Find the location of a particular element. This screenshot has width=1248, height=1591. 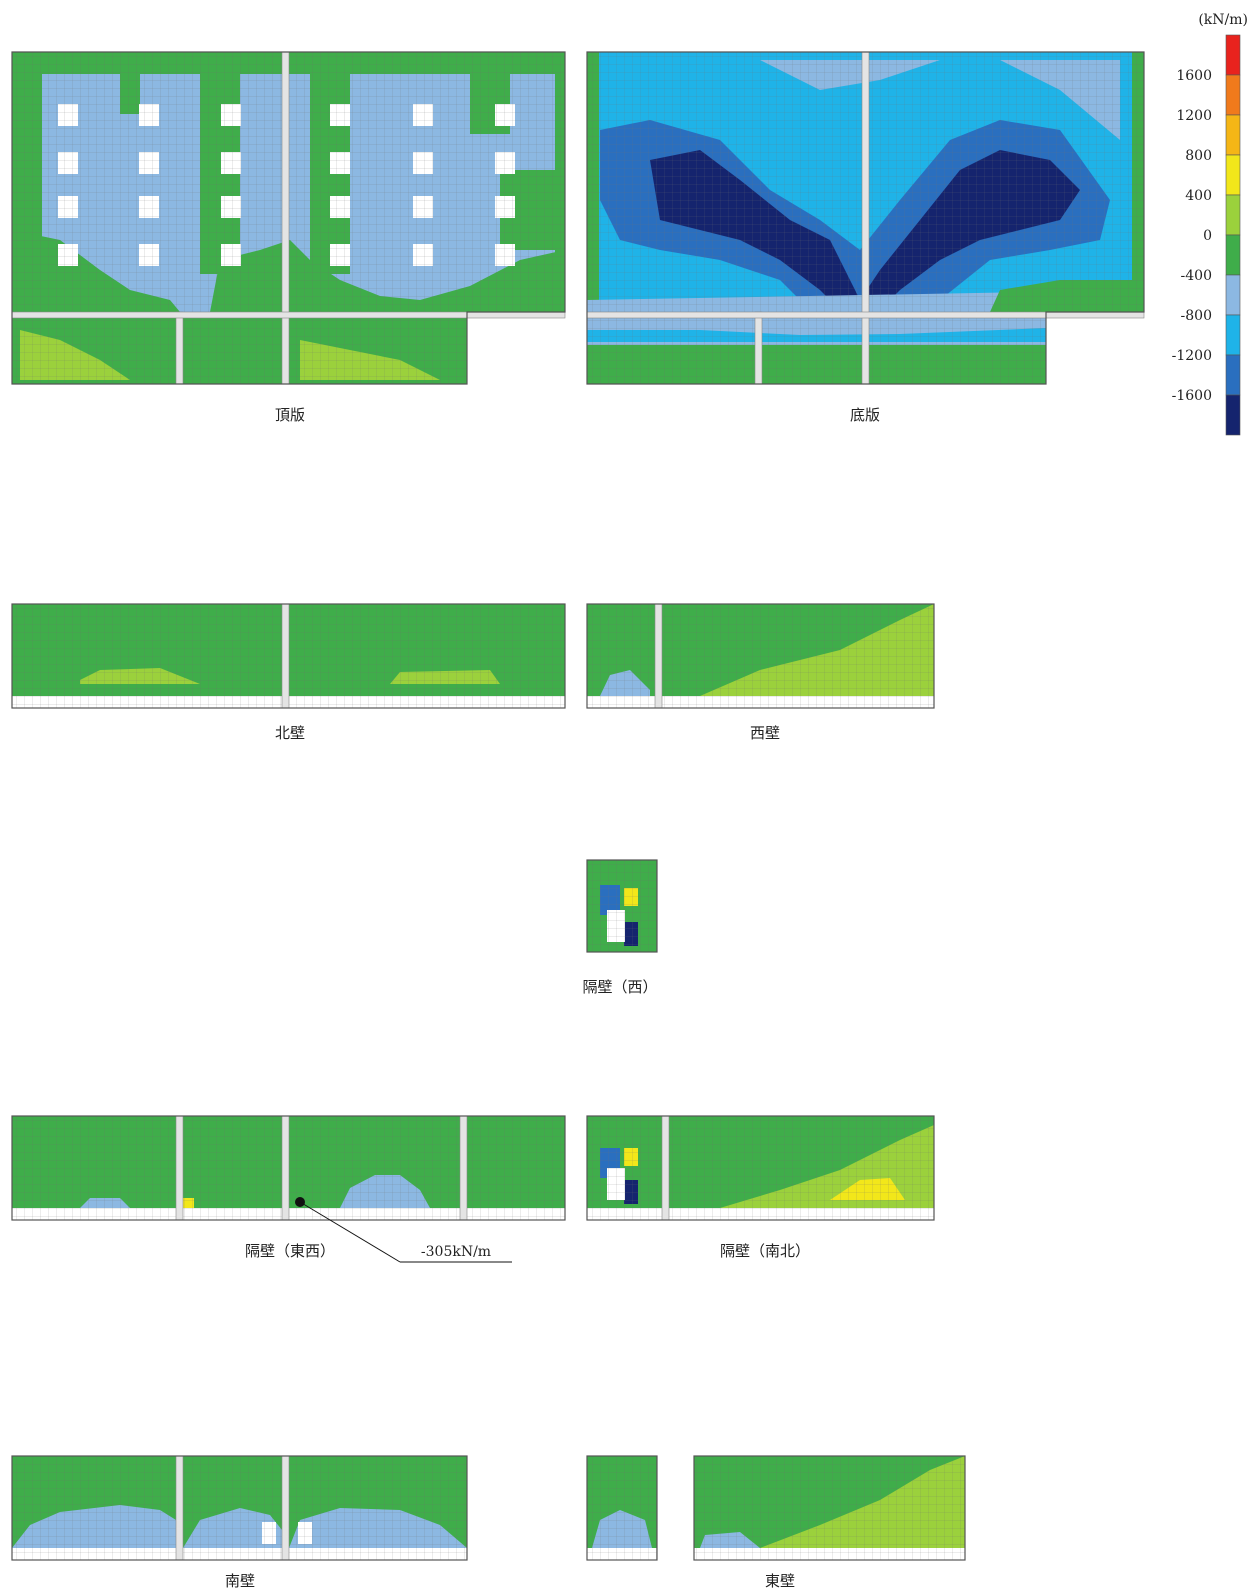

legend-tick-label: -800 is located at coordinates (1196, 316).